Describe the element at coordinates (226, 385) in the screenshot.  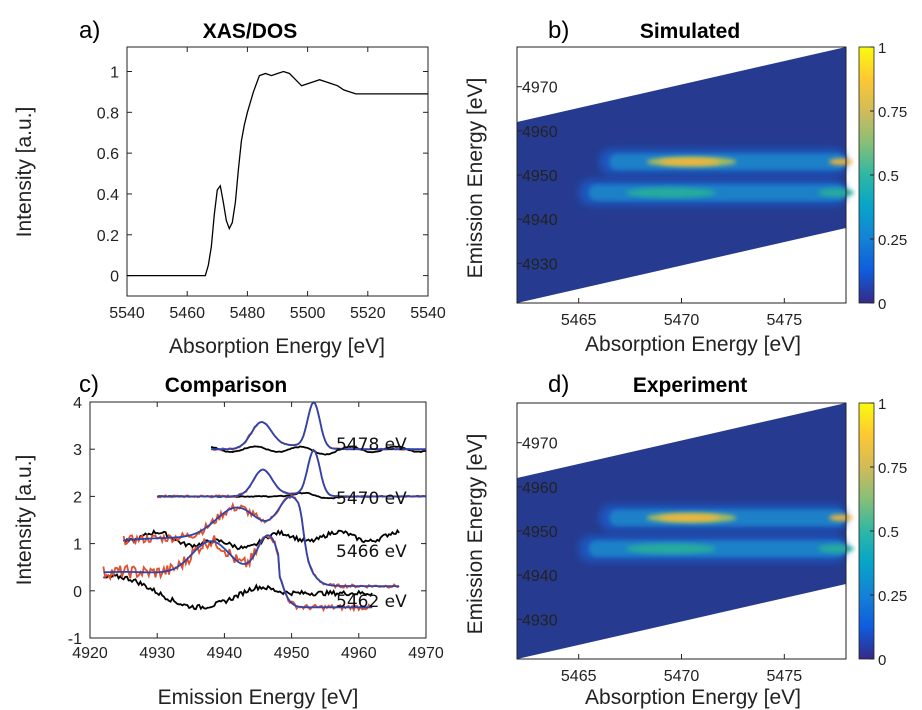
I see `panel-c-title: Comparison` at that location.